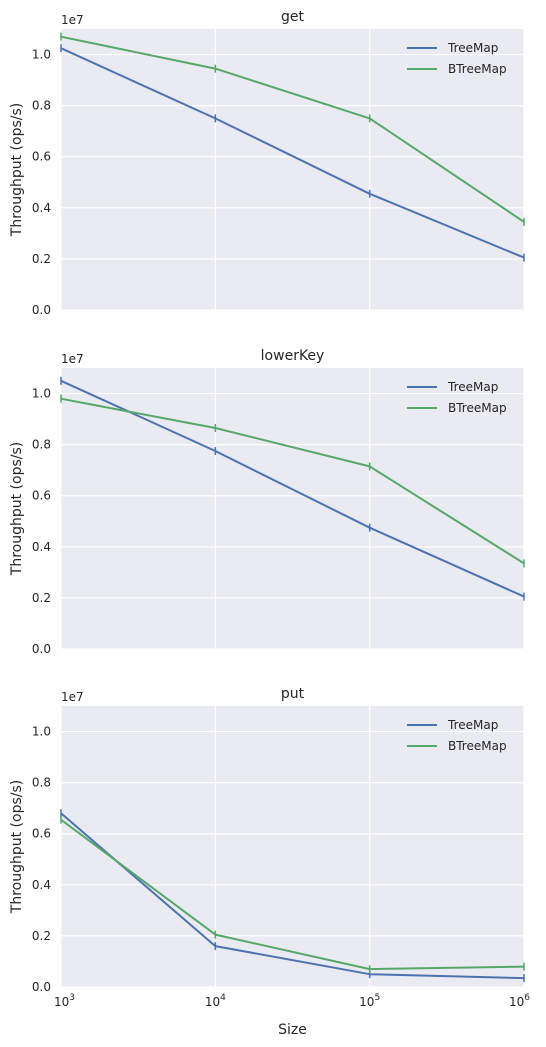 Image resolution: width=546 pixels, height=1047 pixels. What do you see at coordinates (215, 1001) in the screenshot?
I see `x-tick-label: 10⁴` at bounding box center [215, 1001].